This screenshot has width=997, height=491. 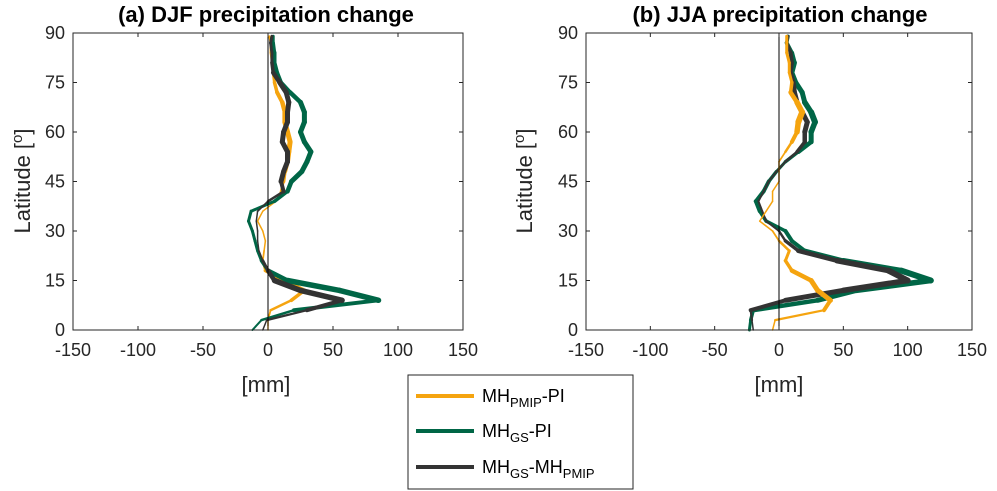 What do you see at coordinates (538, 469) in the screenshot?
I see `legend-label: MHGS-MHPMIP` at bounding box center [538, 469].